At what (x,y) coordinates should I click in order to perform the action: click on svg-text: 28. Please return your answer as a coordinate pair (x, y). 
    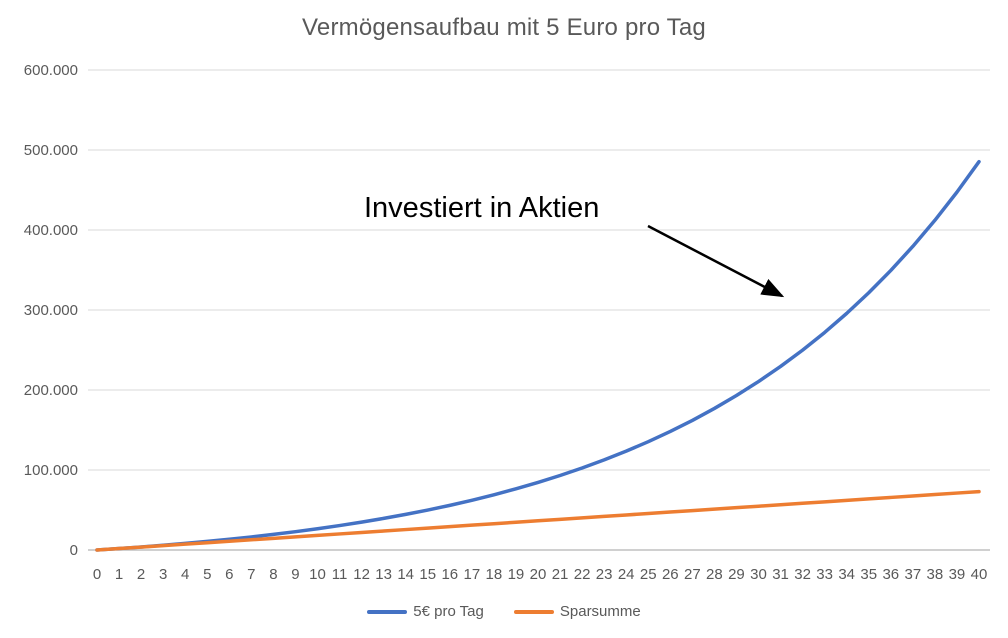
    Looking at the image, I should click on (714, 574).